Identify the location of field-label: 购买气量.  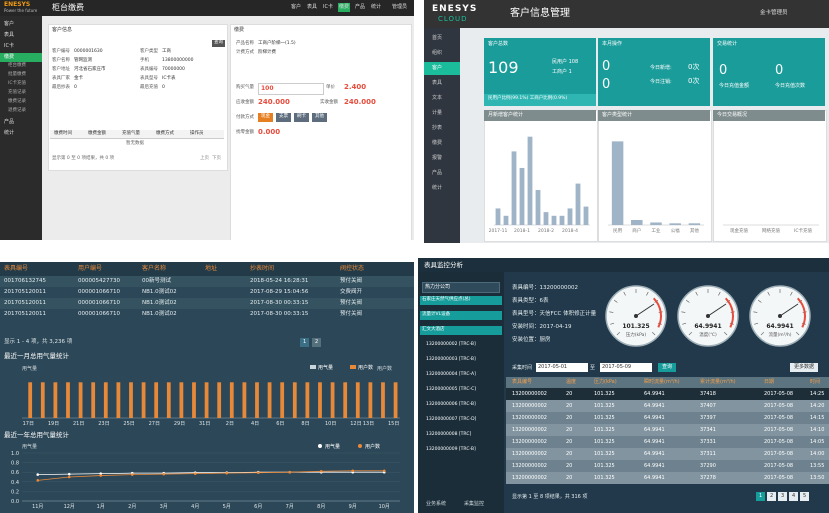
(245, 87).